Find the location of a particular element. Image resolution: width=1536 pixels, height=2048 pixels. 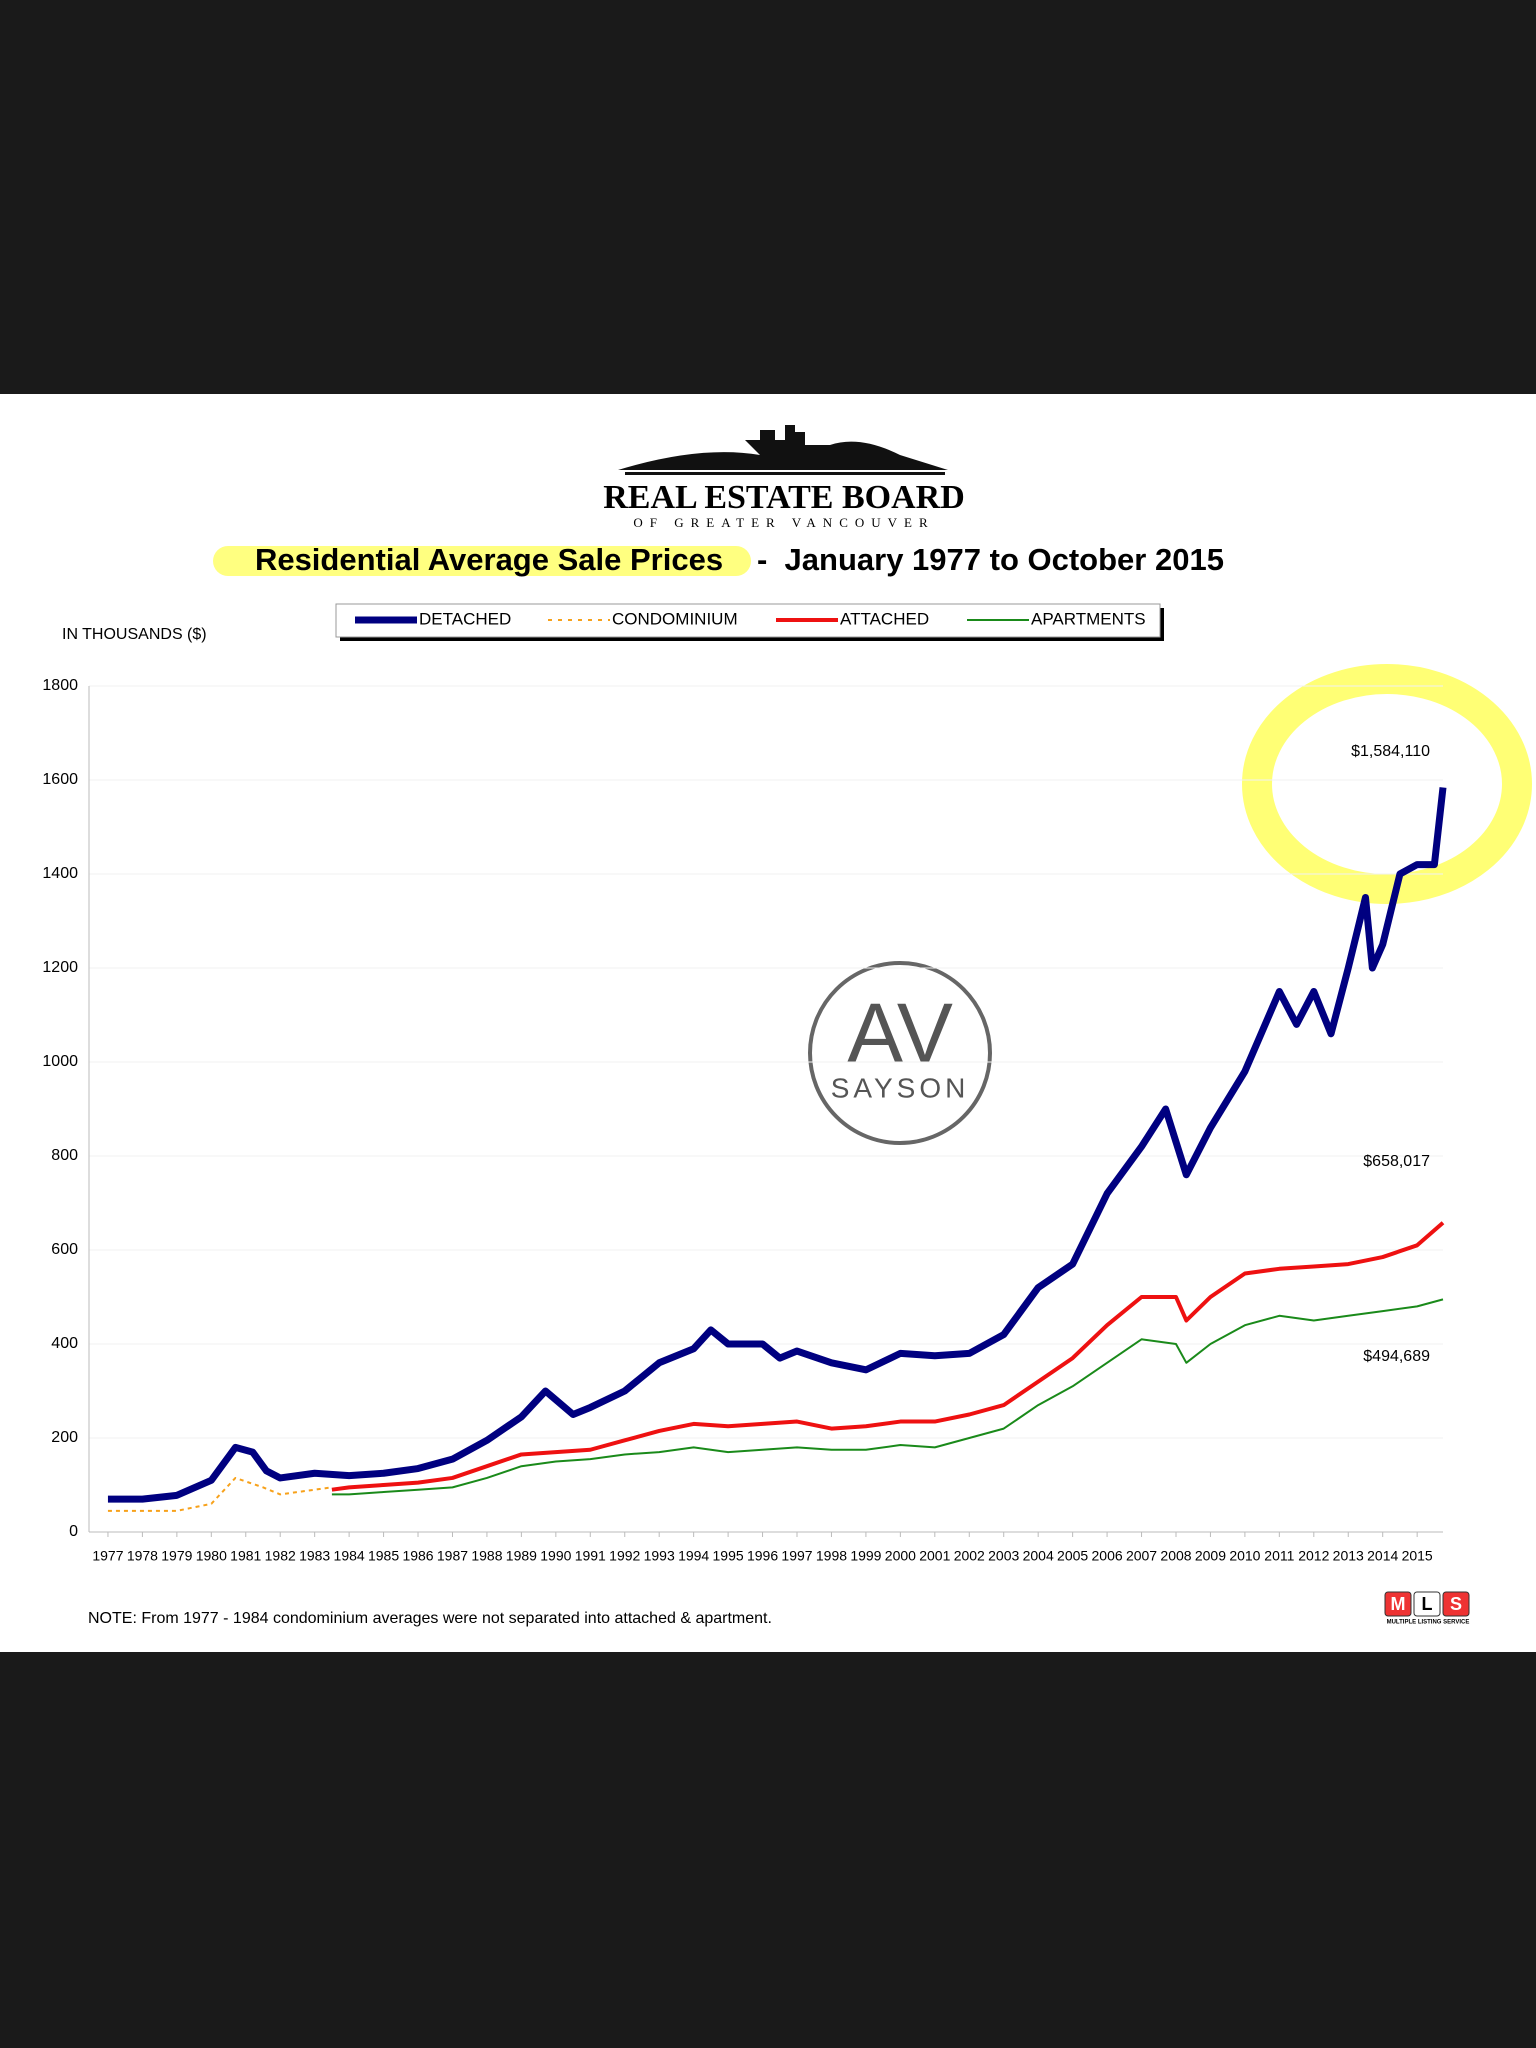

y-tick-label: 600 is located at coordinates (64, 1249).